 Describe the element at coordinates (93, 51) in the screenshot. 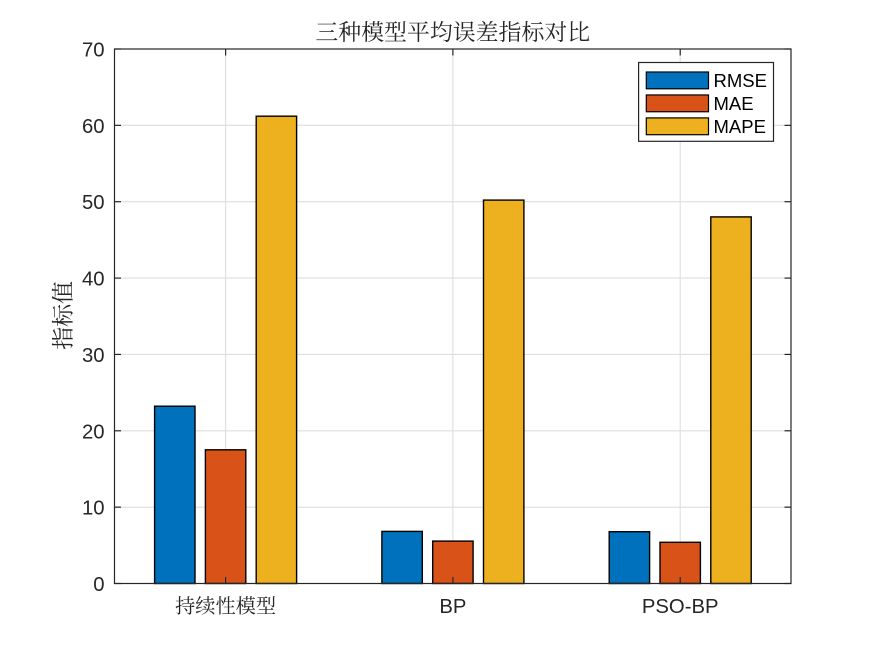

I see `svg-text: 70` at that location.